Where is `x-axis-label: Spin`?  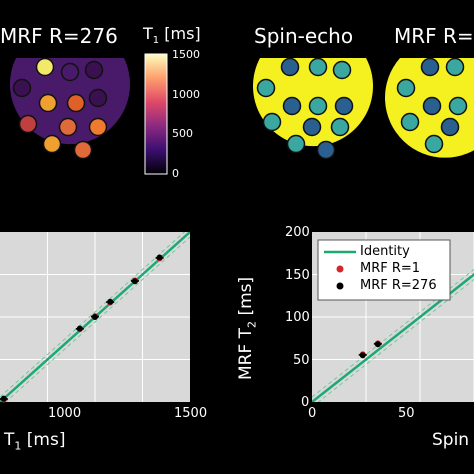 x-axis-label: Spin is located at coordinates (451, 440).